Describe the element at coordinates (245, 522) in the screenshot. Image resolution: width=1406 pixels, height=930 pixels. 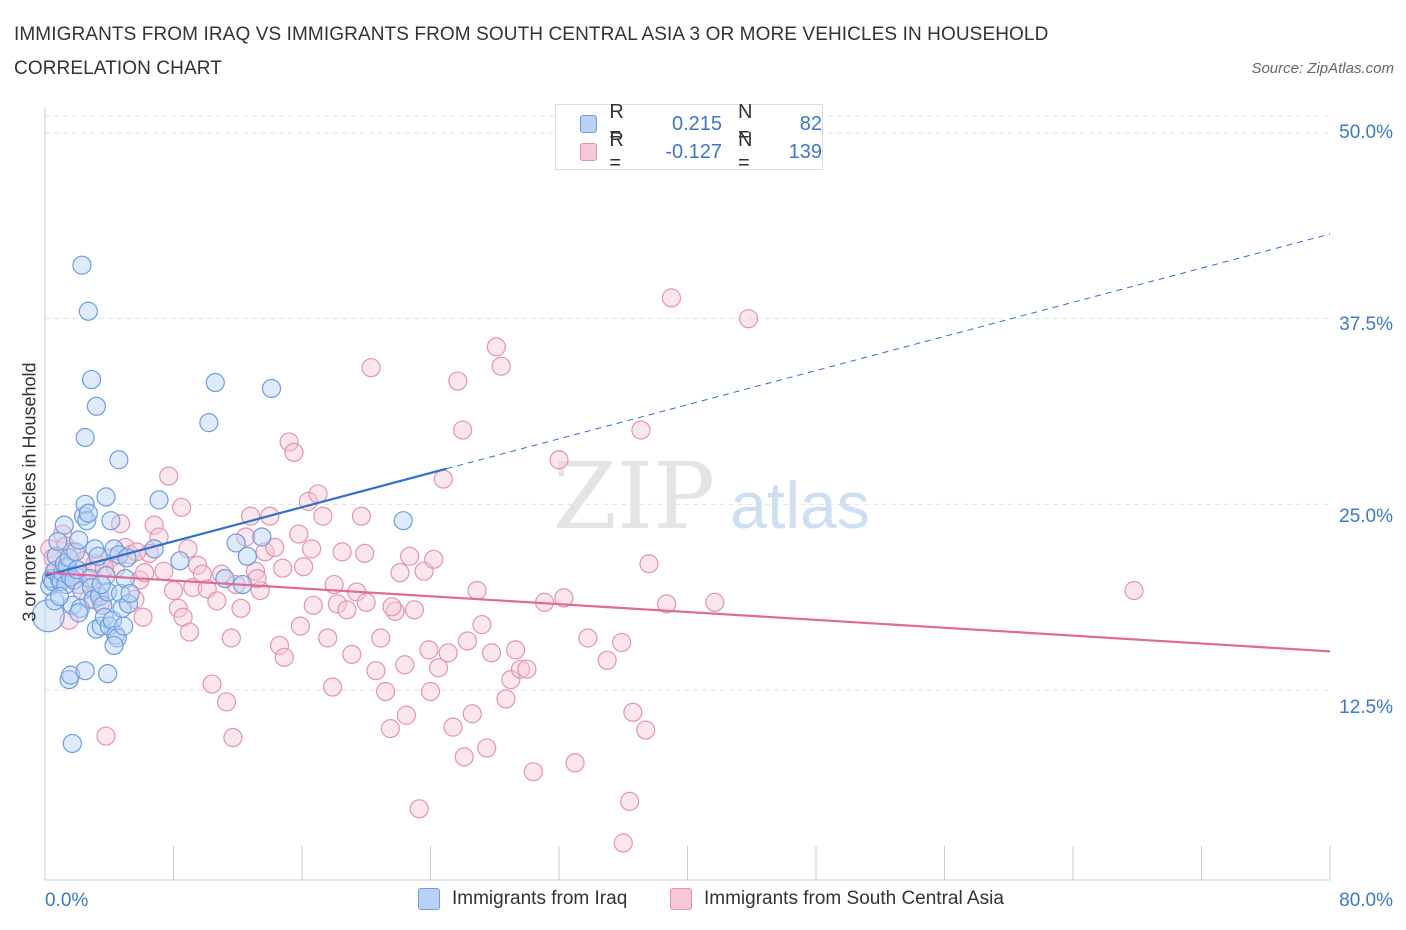
I see `iraq-trend-line` at that location.